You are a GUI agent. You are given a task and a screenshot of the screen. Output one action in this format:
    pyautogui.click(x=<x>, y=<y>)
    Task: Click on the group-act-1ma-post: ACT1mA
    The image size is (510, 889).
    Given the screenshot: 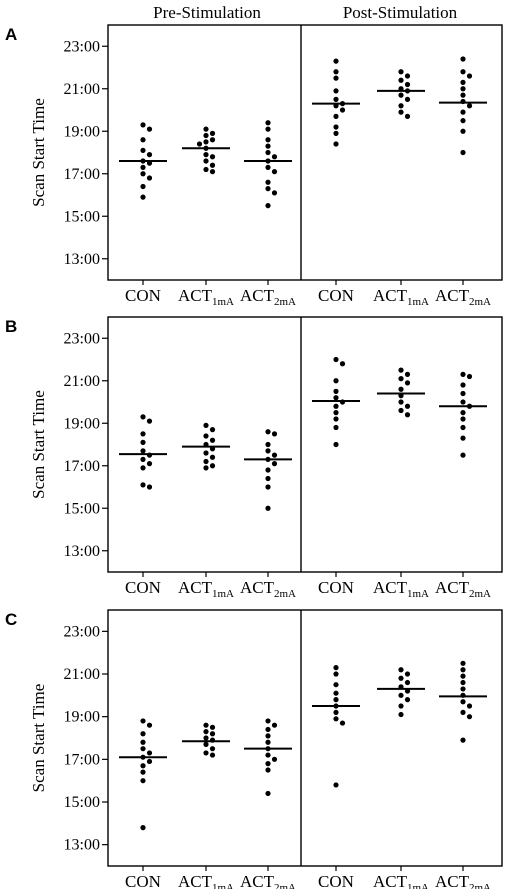 What is the action you would take?
    pyautogui.click(x=401, y=483)
    